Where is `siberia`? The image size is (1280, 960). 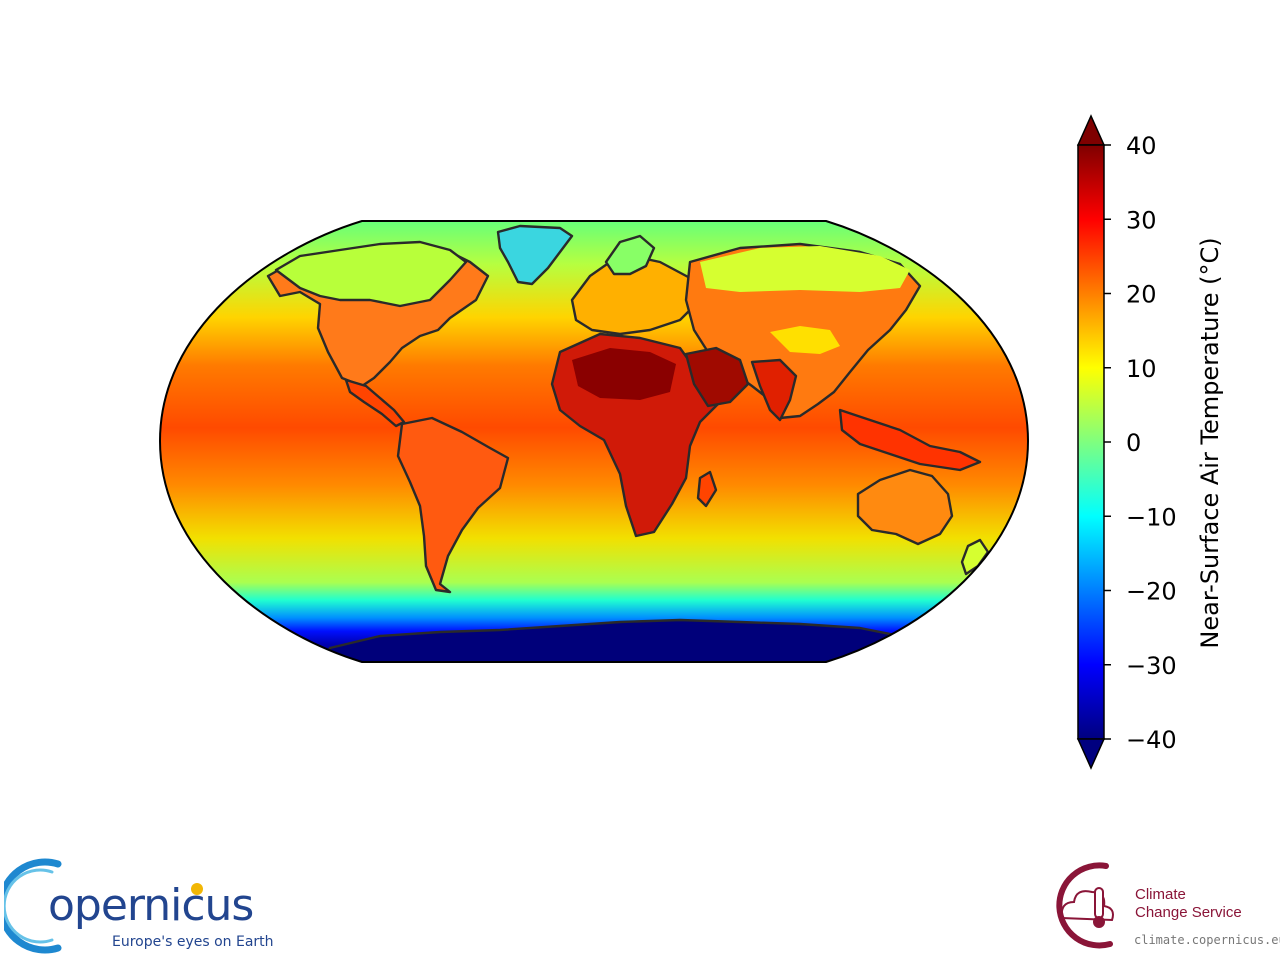 siberia is located at coordinates (805, 269).